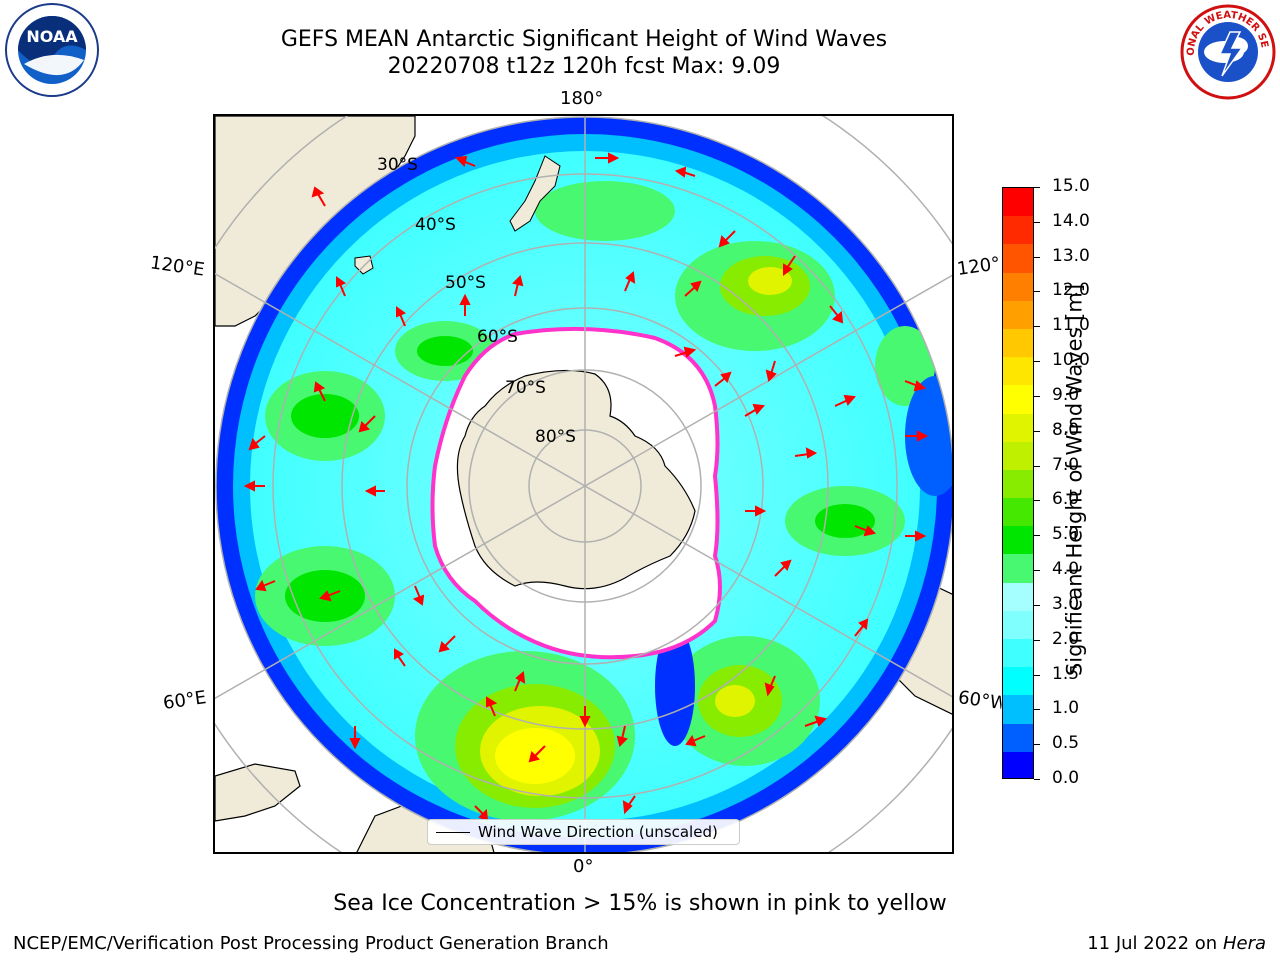 The height and width of the screenshot is (960, 1280). I want to click on colorbar-tick-label: 15.0, so click(1071, 186).